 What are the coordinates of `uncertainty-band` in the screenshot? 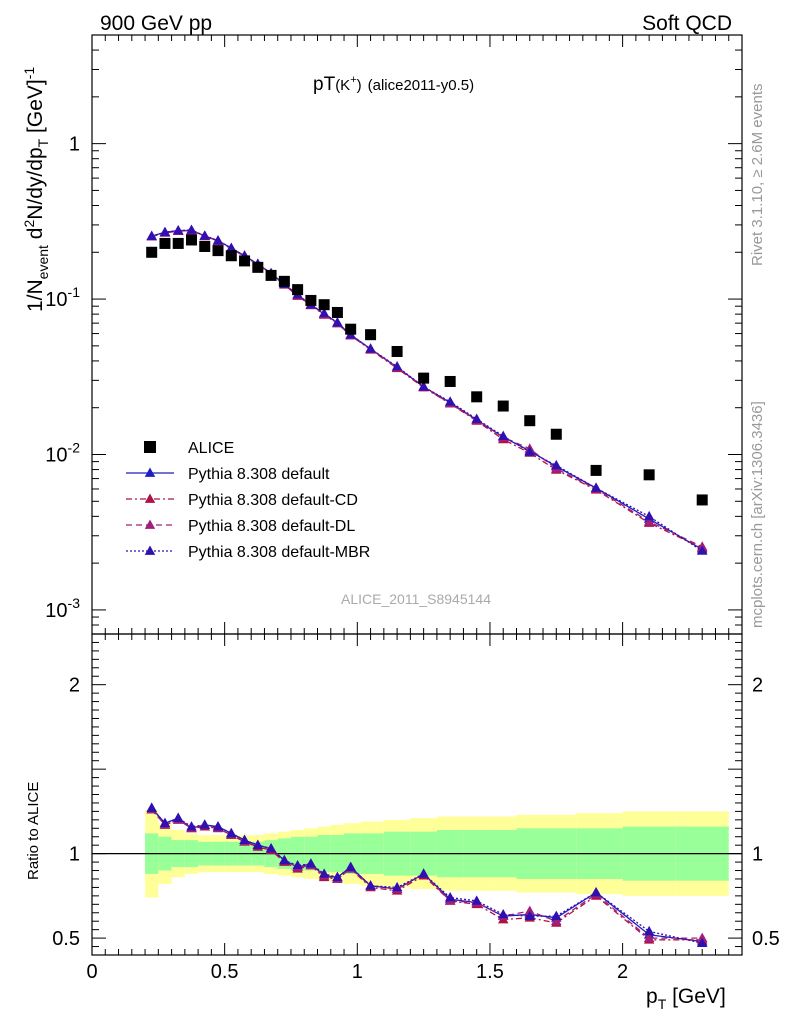 It's located at (417, 853).